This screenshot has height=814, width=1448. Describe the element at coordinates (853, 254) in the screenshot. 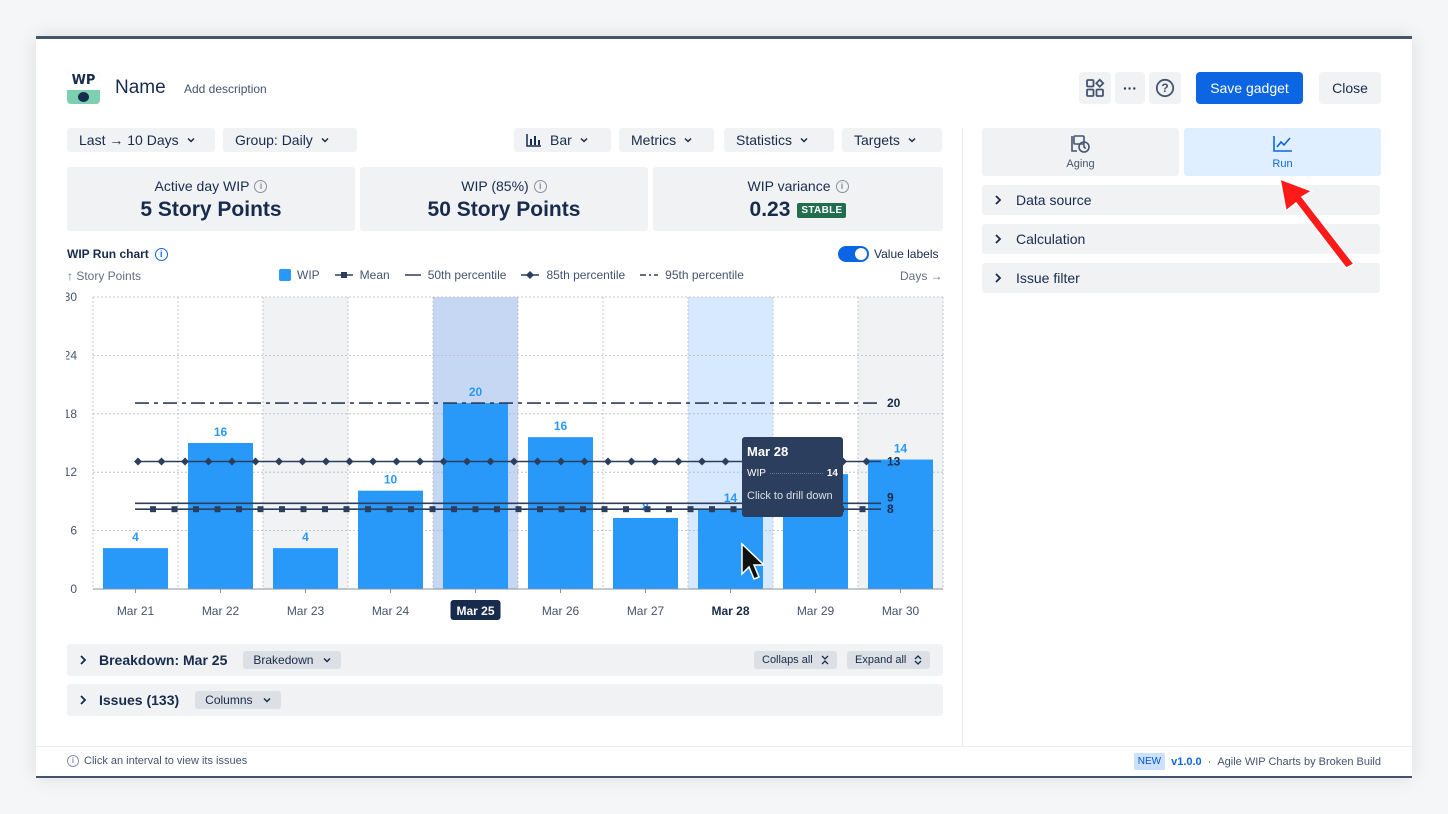

I see `toggle-switch` at that location.